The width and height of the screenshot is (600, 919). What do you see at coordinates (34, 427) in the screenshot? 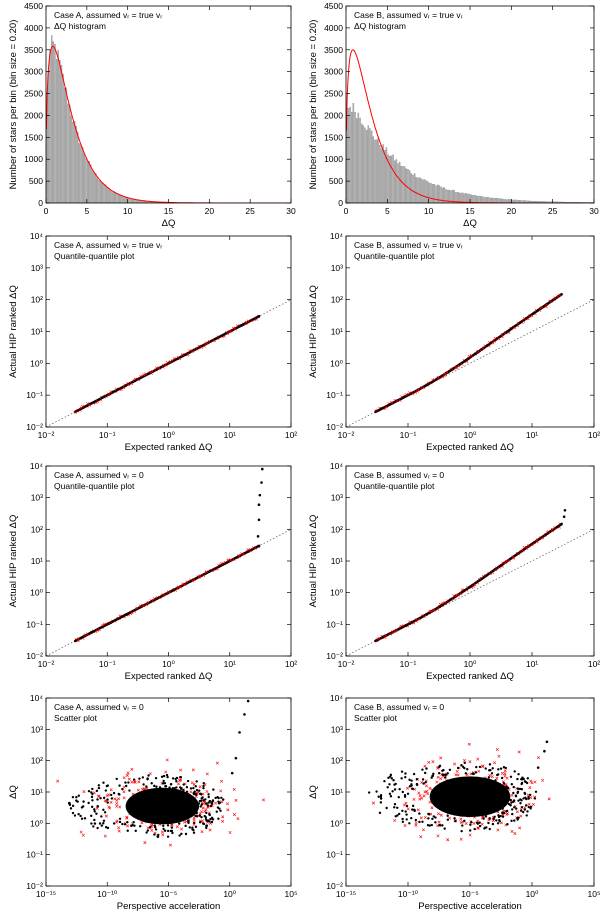
I see `y-tick-label: 10⁻²` at bounding box center [34, 427].